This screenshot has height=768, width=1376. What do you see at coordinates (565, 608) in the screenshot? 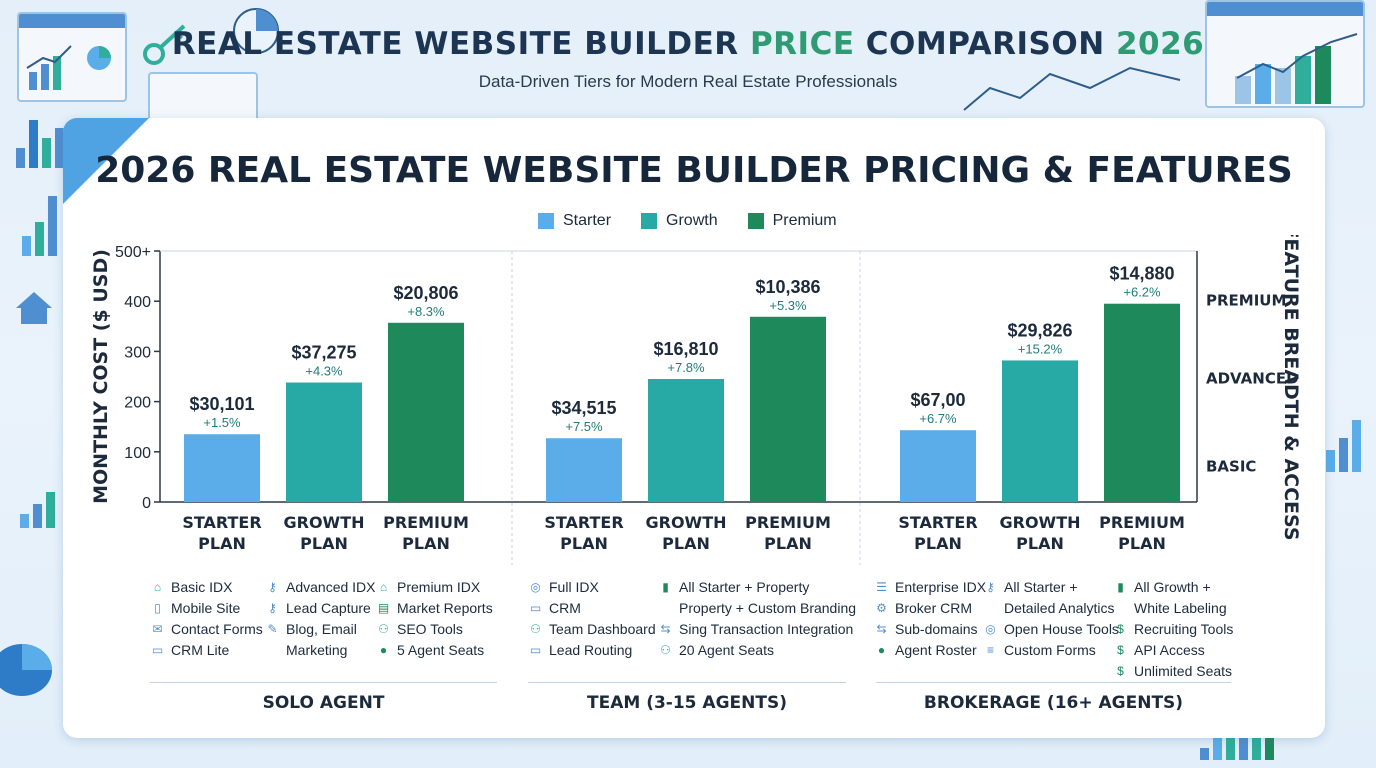
I see `feature-text: CRM` at bounding box center [565, 608].